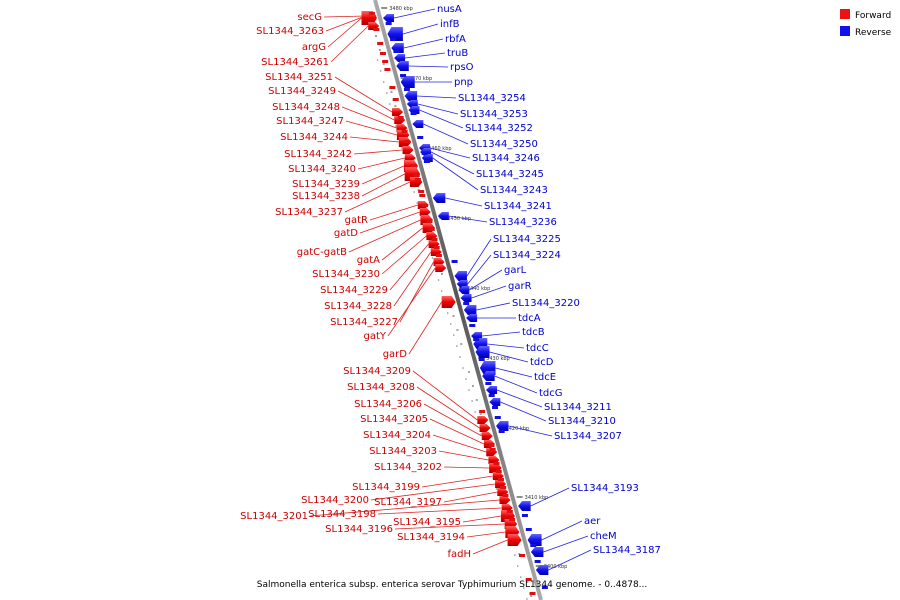 Image resolution: width=900 pixels, height=600 pixels. What do you see at coordinates (441, 268) in the screenshot?
I see `forward-gene-gaty` at bounding box center [441, 268].